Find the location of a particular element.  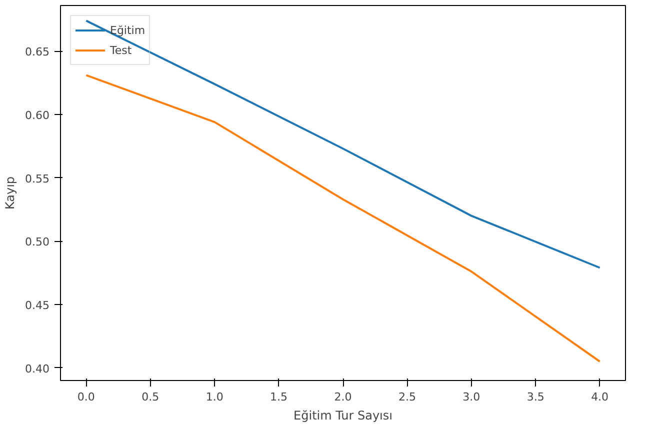

x-tick-label: 2.0 is located at coordinates (343, 397).